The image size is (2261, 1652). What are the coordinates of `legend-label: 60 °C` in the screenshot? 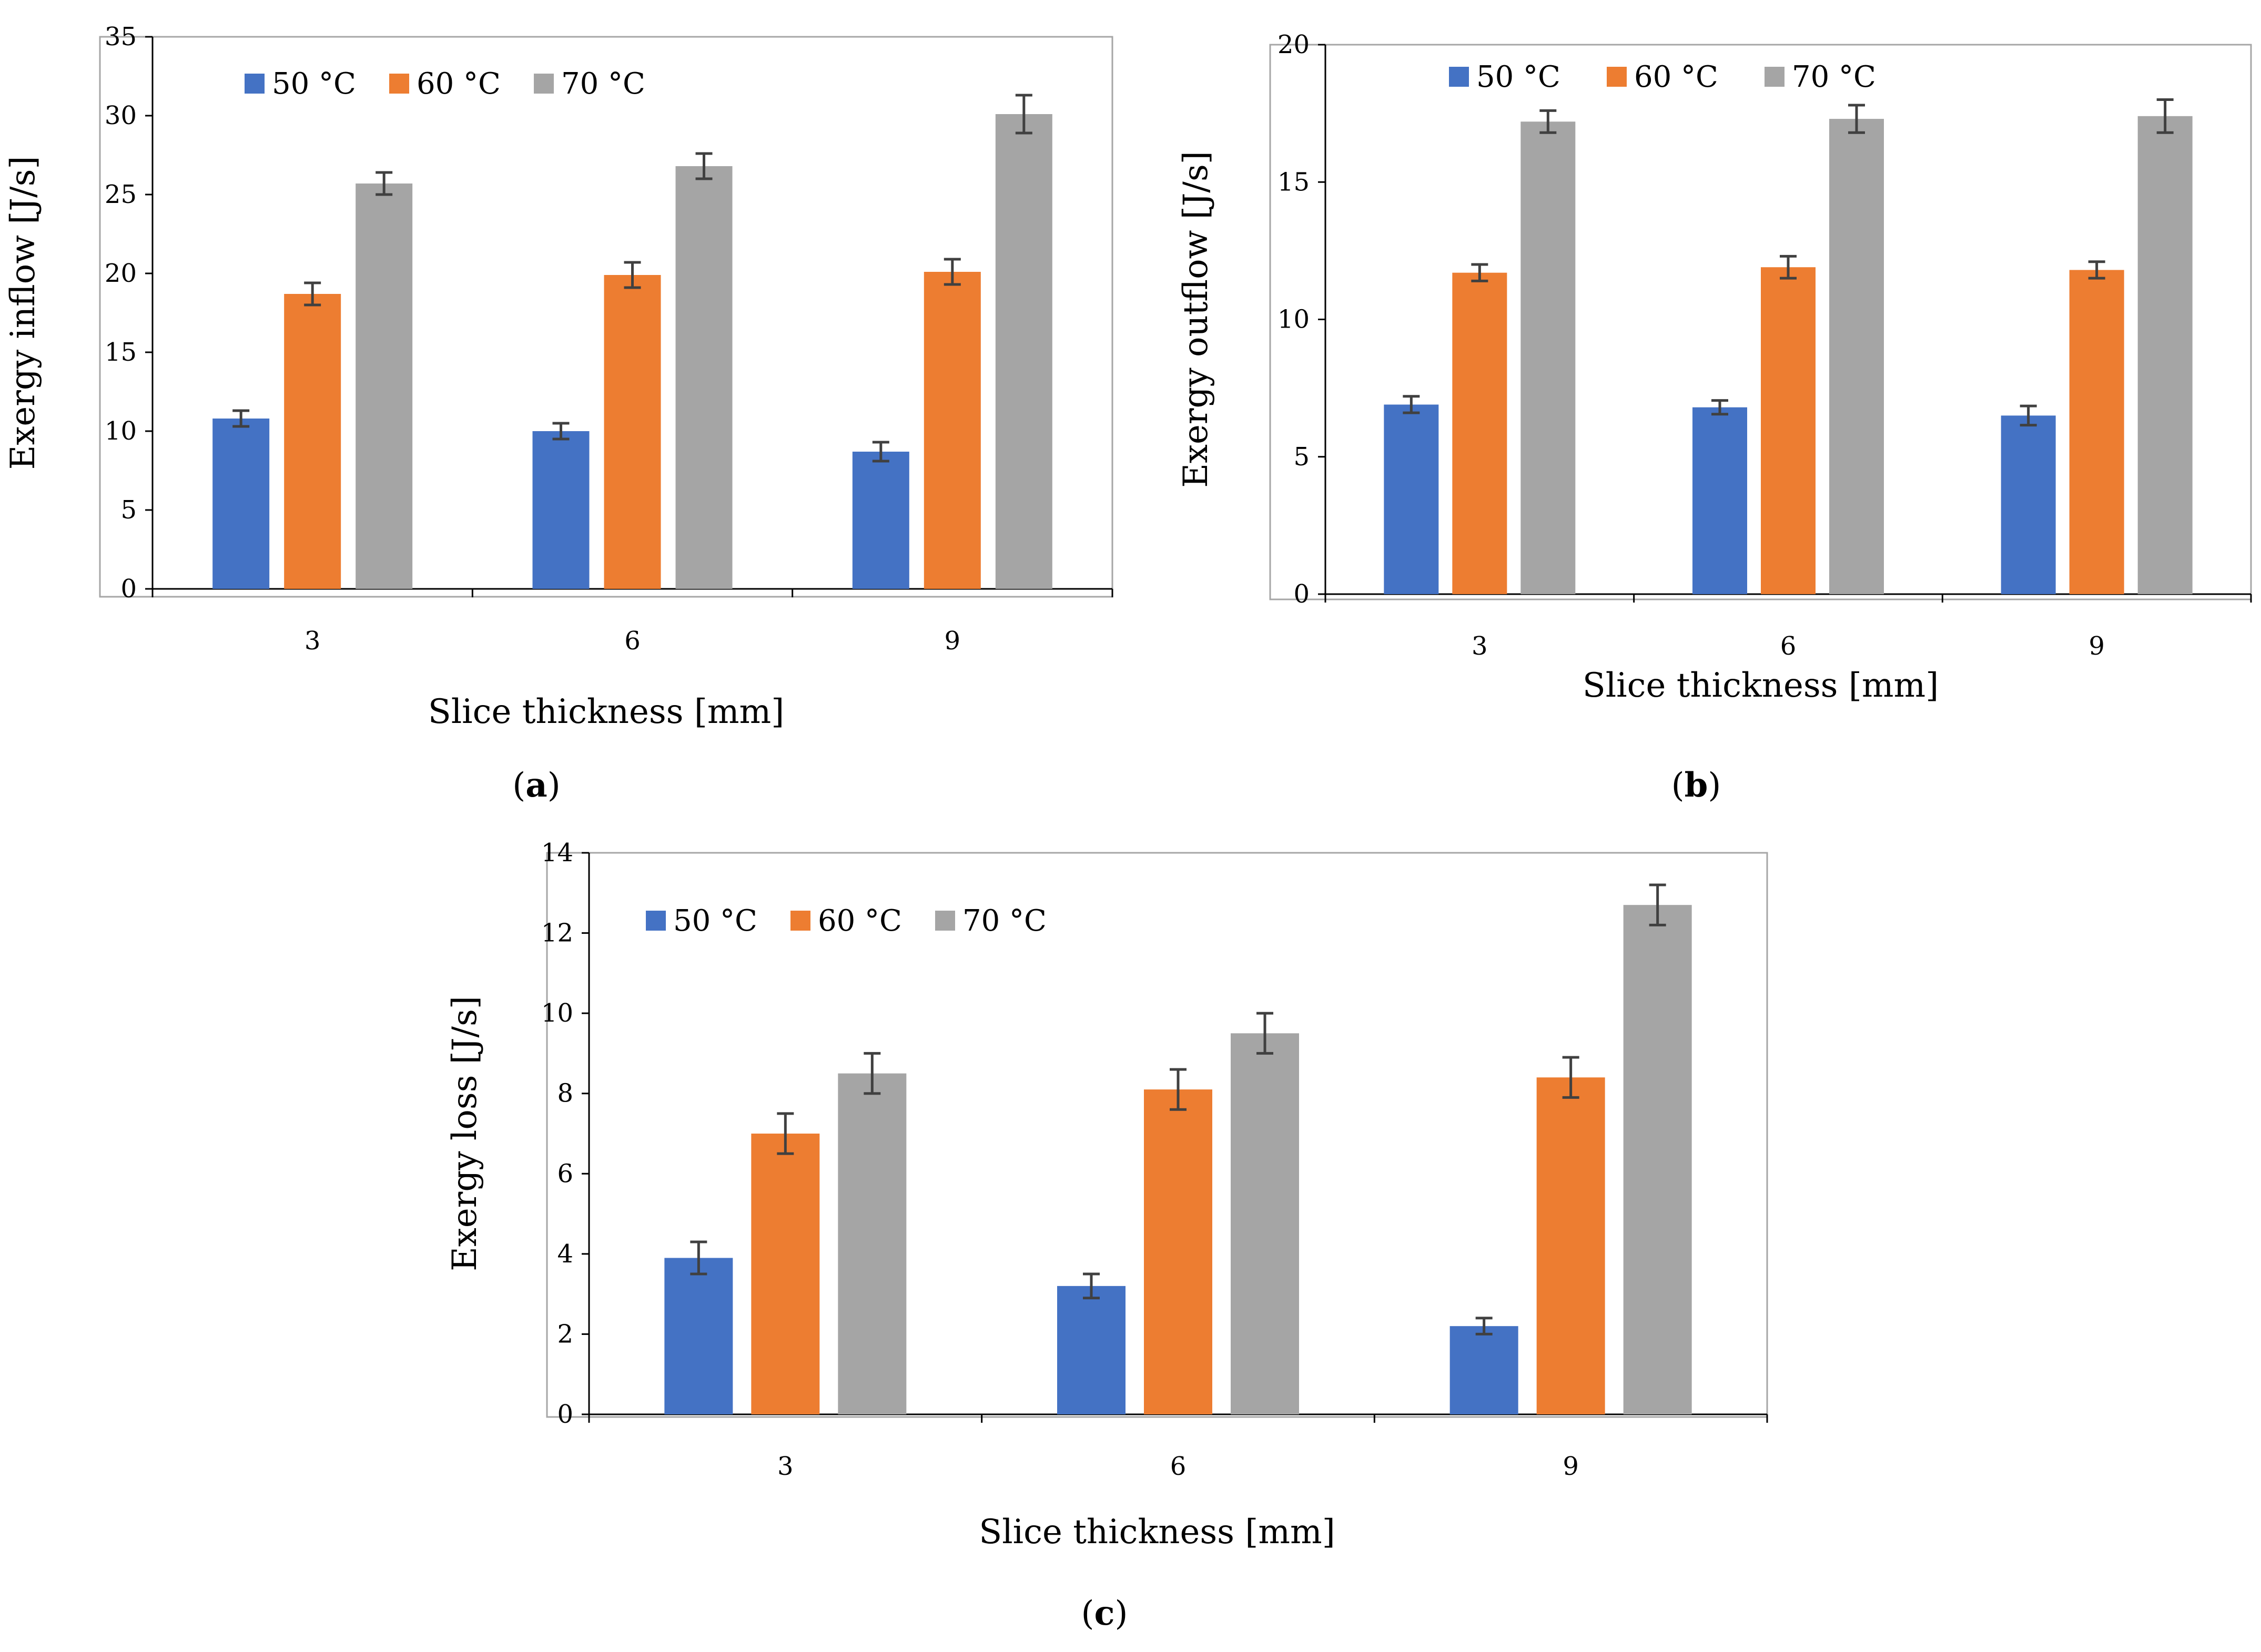 It's located at (1676, 77).